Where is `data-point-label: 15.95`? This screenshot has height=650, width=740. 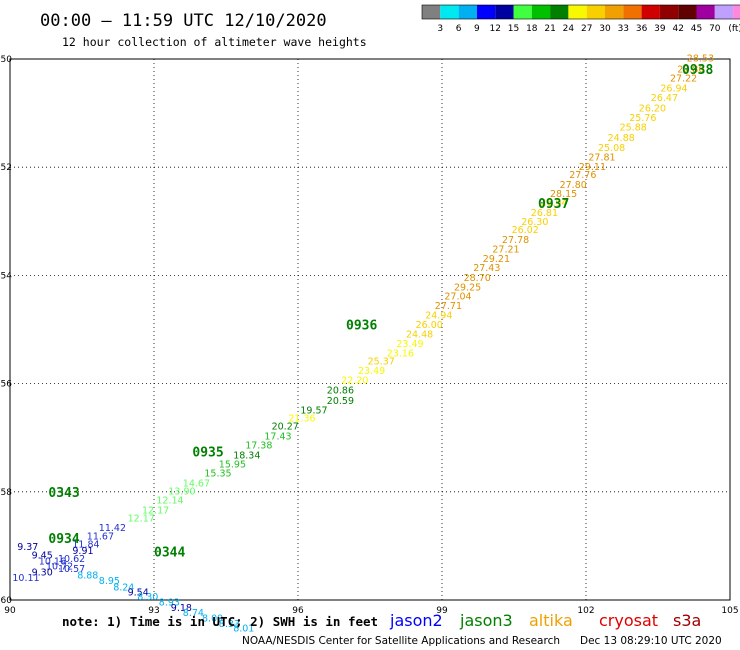
data-point-label: 15.95 is located at coordinates (232, 464).